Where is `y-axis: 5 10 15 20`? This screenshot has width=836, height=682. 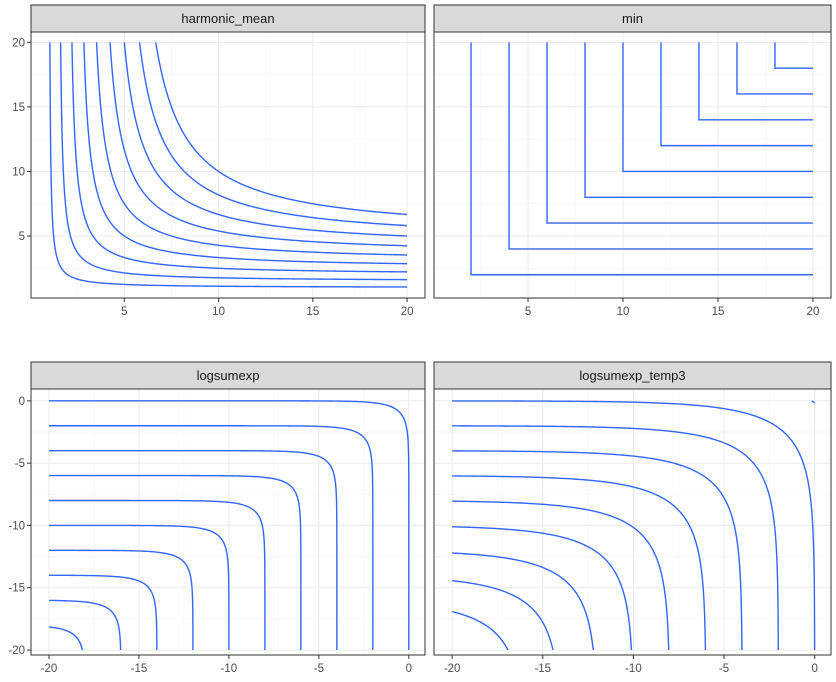 y-axis: 5 10 15 20 is located at coordinates (21, 140).